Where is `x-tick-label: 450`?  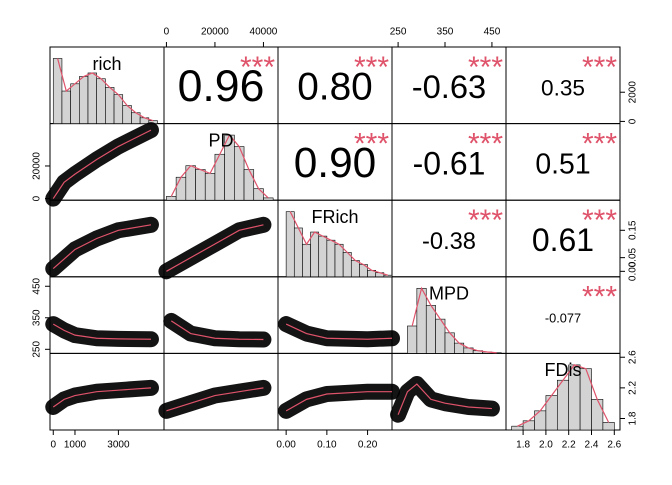
x-tick-label: 450 is located at coordinates (492, 32).